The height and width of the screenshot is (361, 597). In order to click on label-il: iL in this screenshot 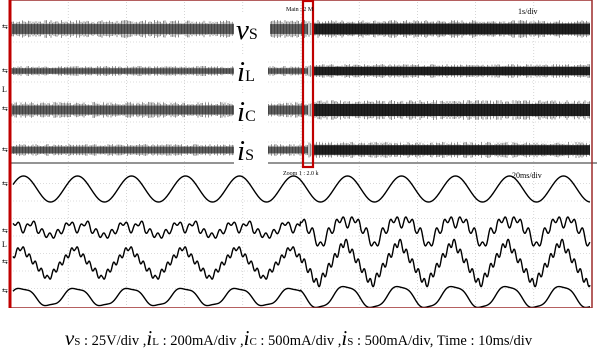, I will do `click(246, 72)`.